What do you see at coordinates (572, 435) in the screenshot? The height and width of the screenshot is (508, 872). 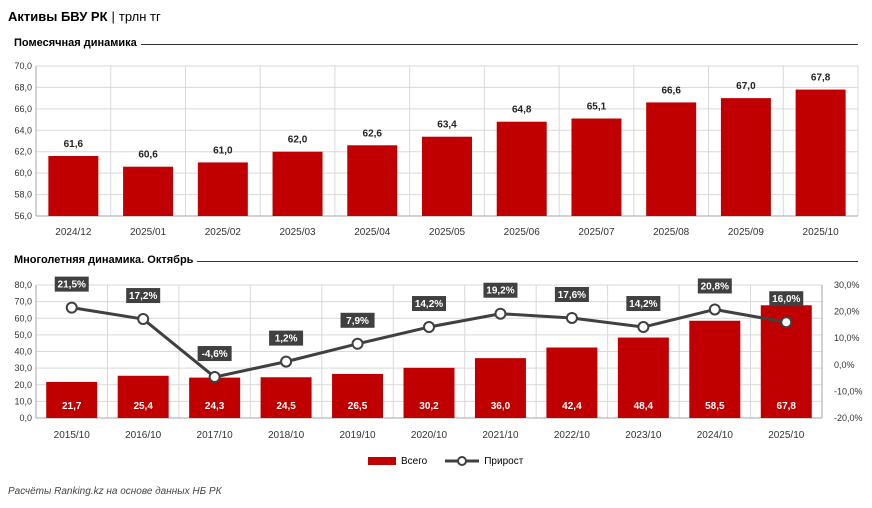 I see `x-tick-label: 2022/10` at bounding box center [572, 435].